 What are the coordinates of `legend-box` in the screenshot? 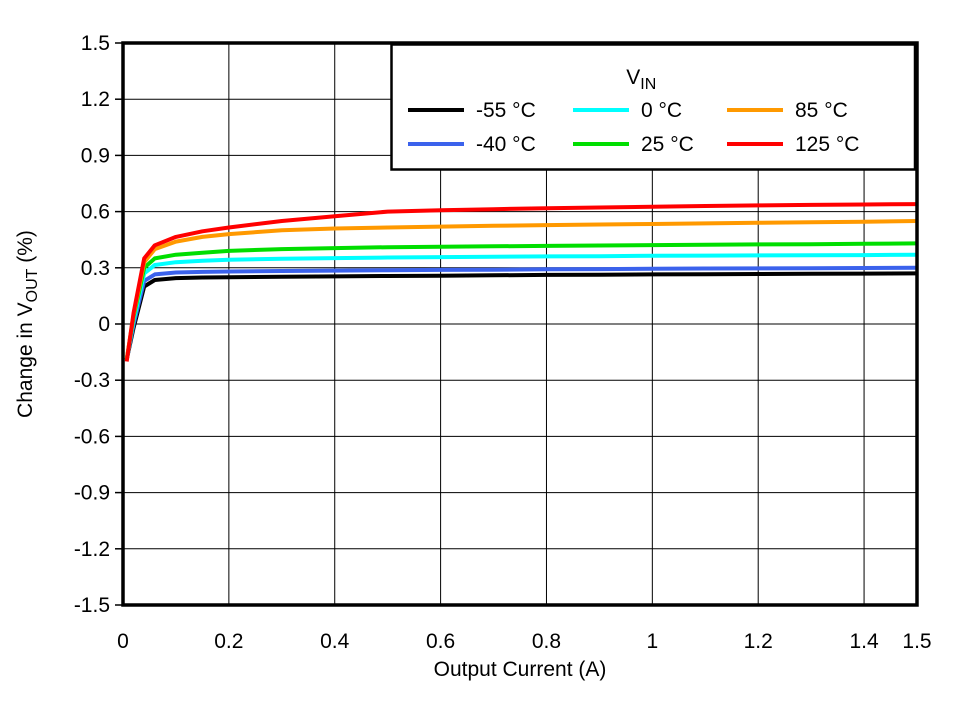 It's located at (653, 107).